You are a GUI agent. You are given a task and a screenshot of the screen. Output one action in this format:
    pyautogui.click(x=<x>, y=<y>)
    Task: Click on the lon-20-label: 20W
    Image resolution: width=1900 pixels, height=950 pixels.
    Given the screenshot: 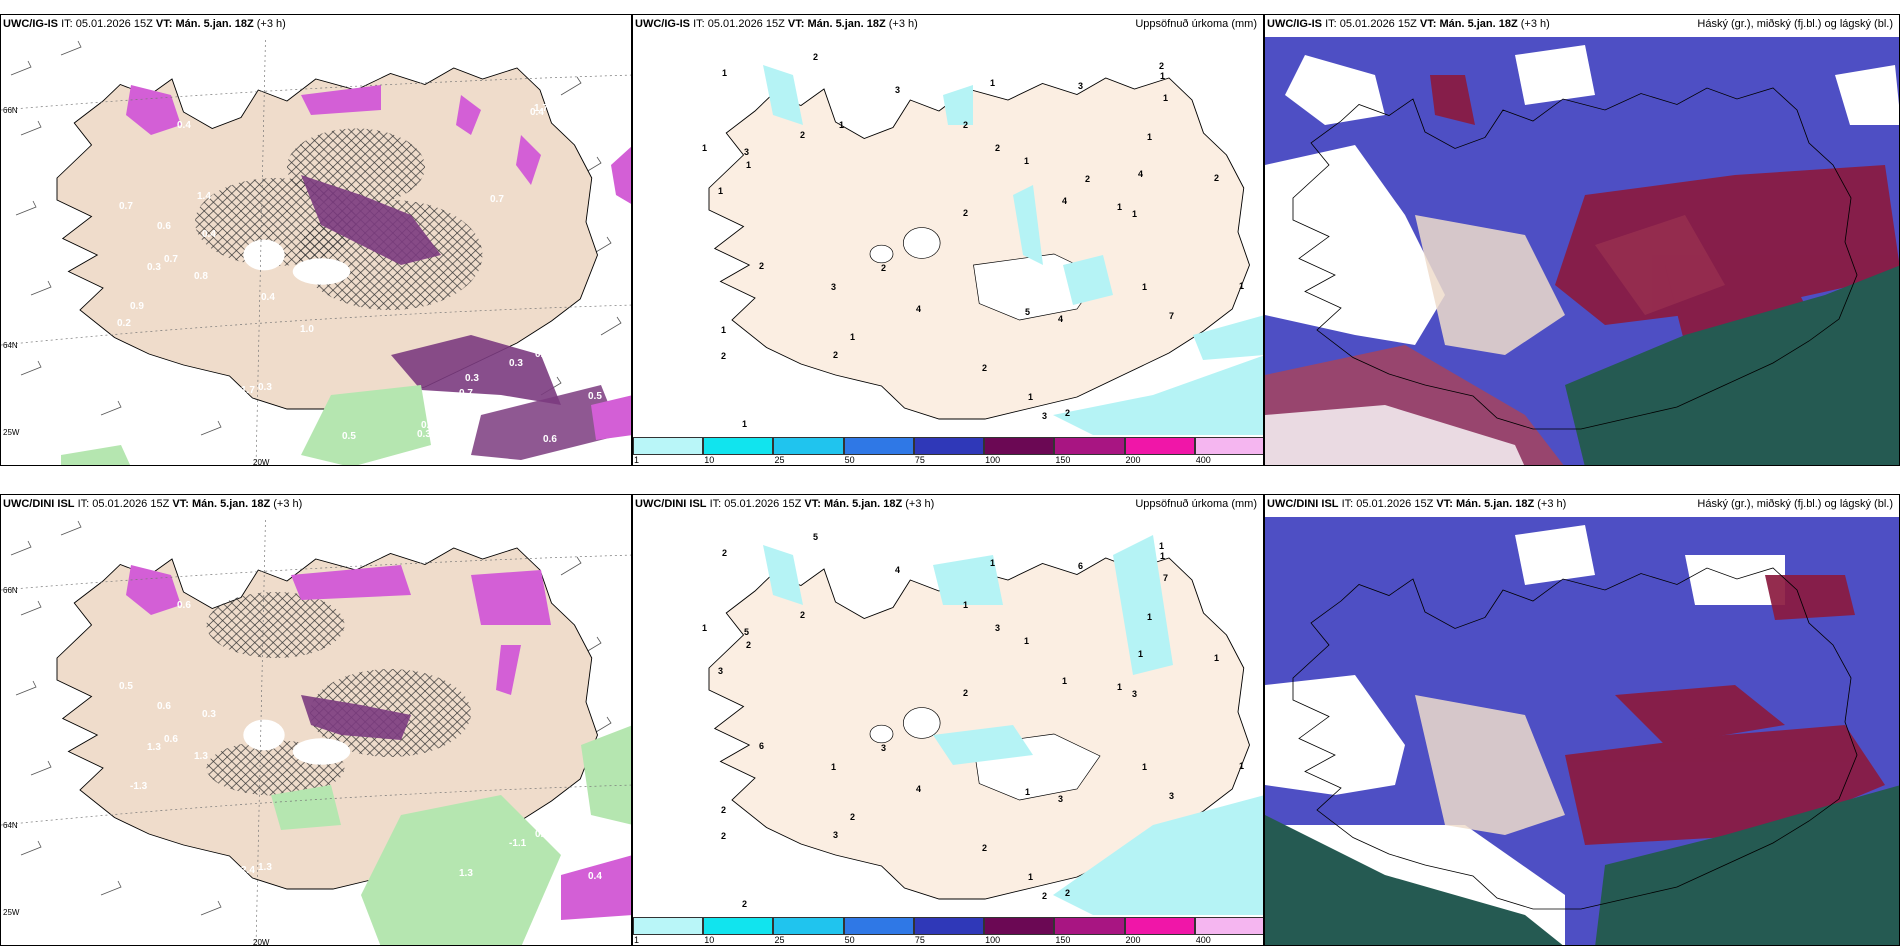 What is the action you would take?
    pyautogui.click(x=261, y=462)
    